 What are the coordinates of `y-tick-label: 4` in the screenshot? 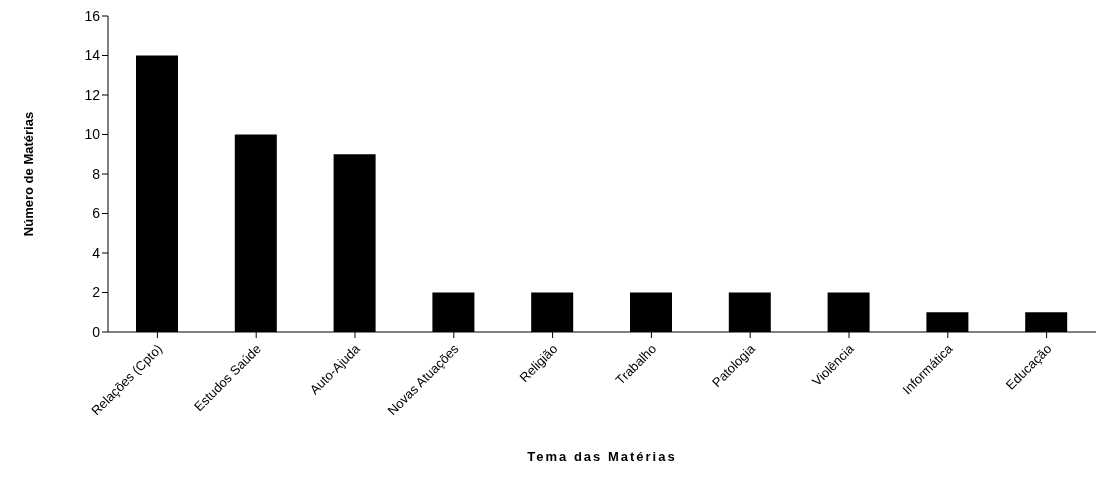 It's located at (96, 252).